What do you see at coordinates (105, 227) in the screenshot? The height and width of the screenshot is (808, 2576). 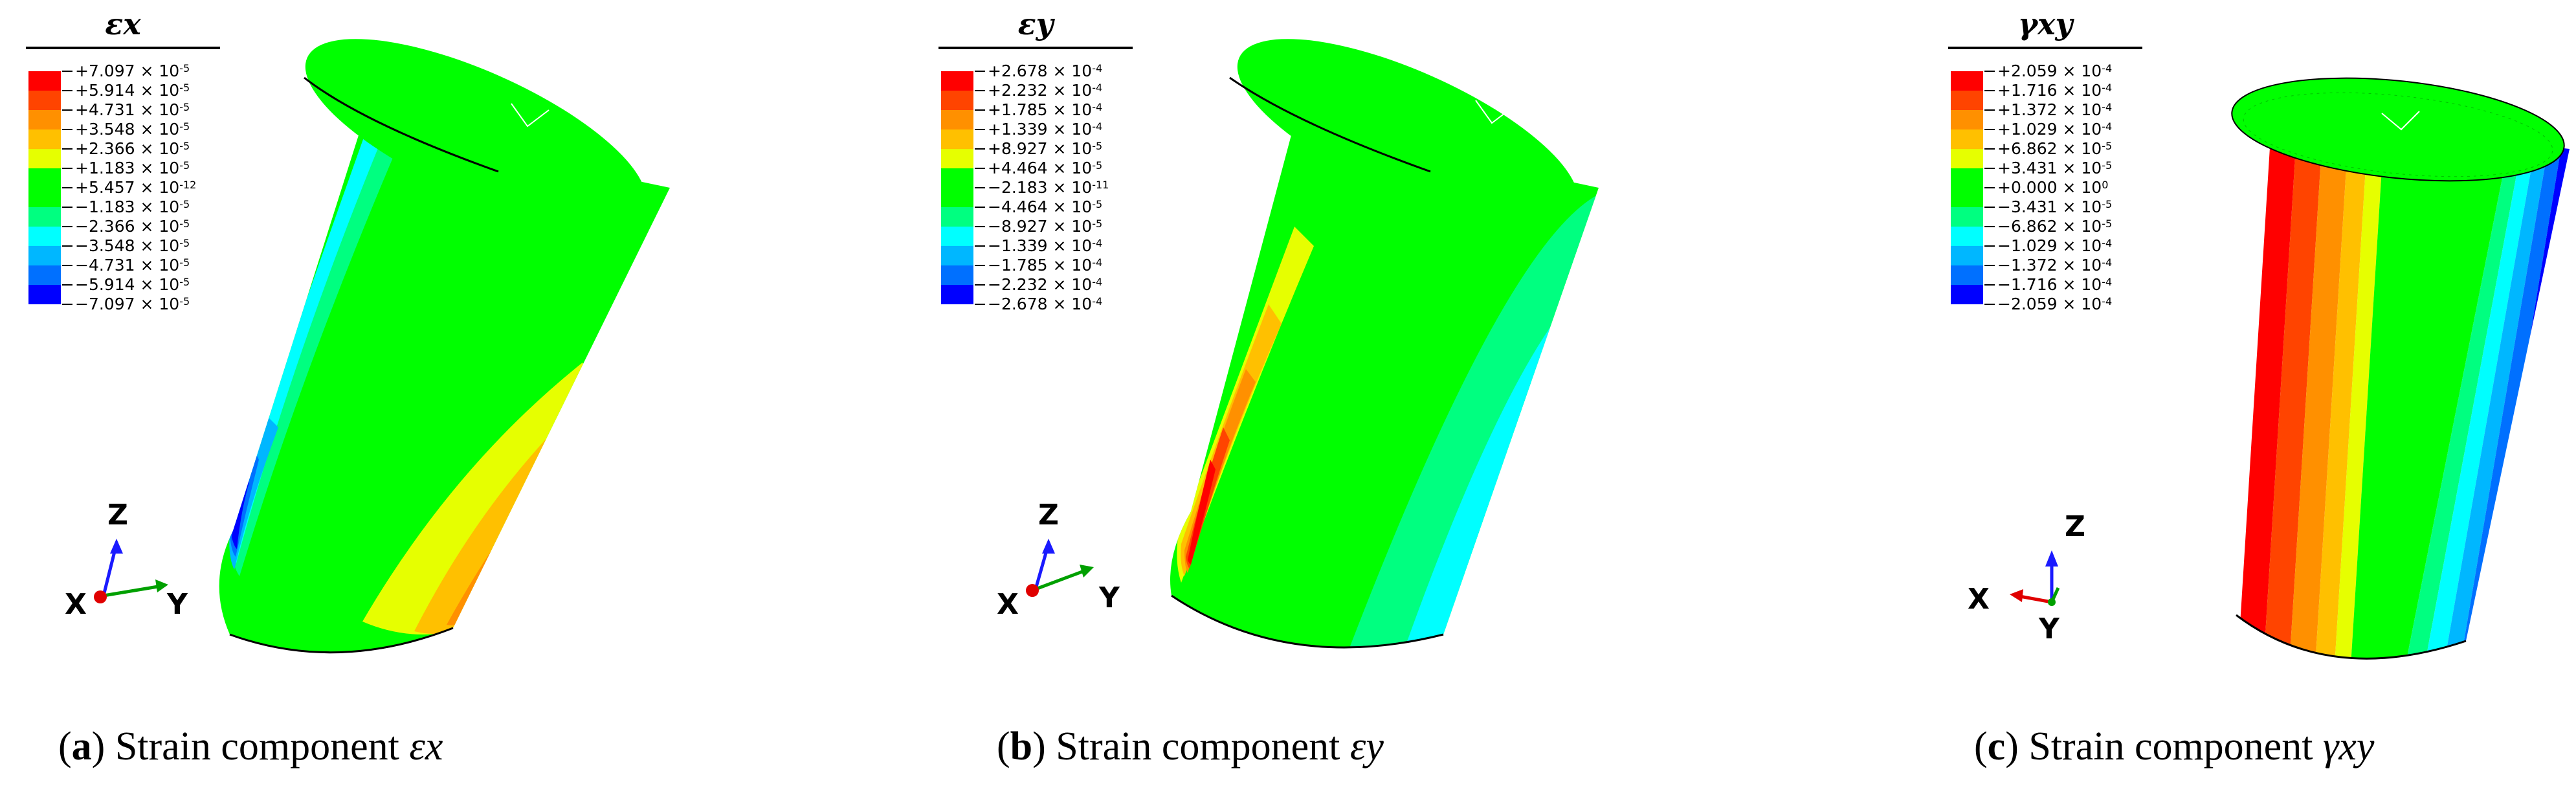 I see `legend-value-mantissa: −2.366` at bounding box center [105, 227].